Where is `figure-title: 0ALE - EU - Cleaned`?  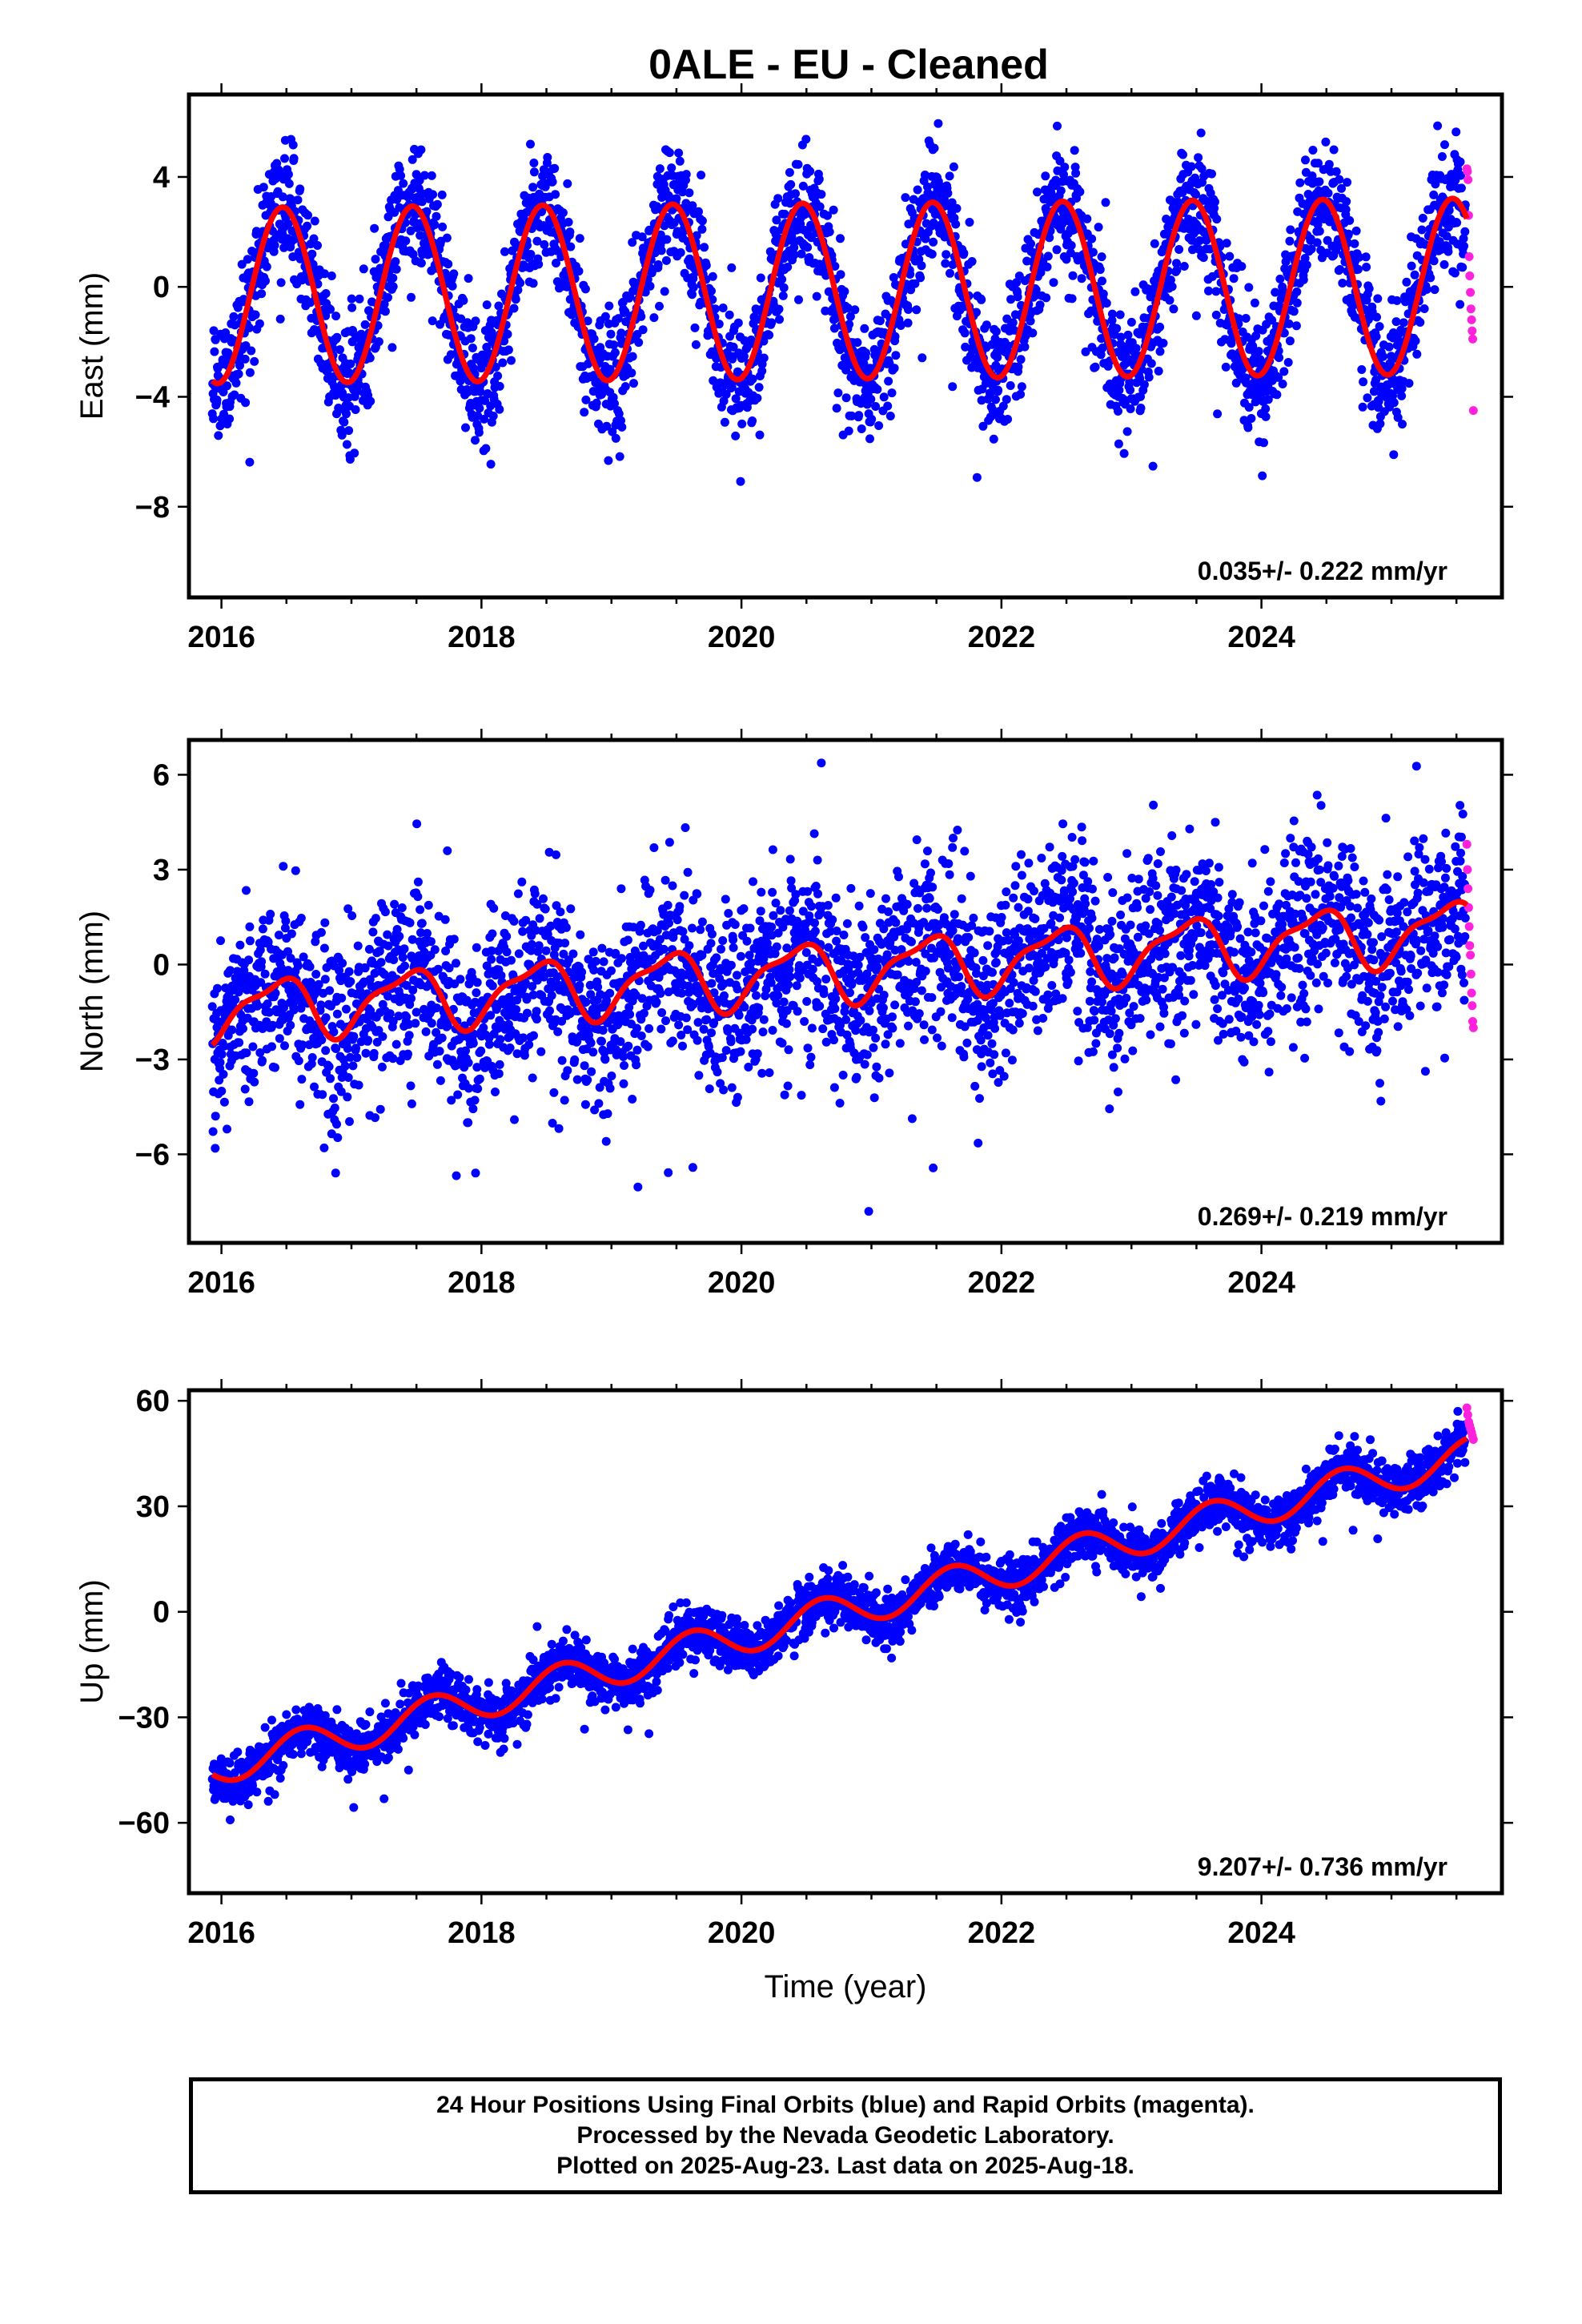 figure-title: 0ALE - EU - Cleaned is located at coordinates (848, 65).